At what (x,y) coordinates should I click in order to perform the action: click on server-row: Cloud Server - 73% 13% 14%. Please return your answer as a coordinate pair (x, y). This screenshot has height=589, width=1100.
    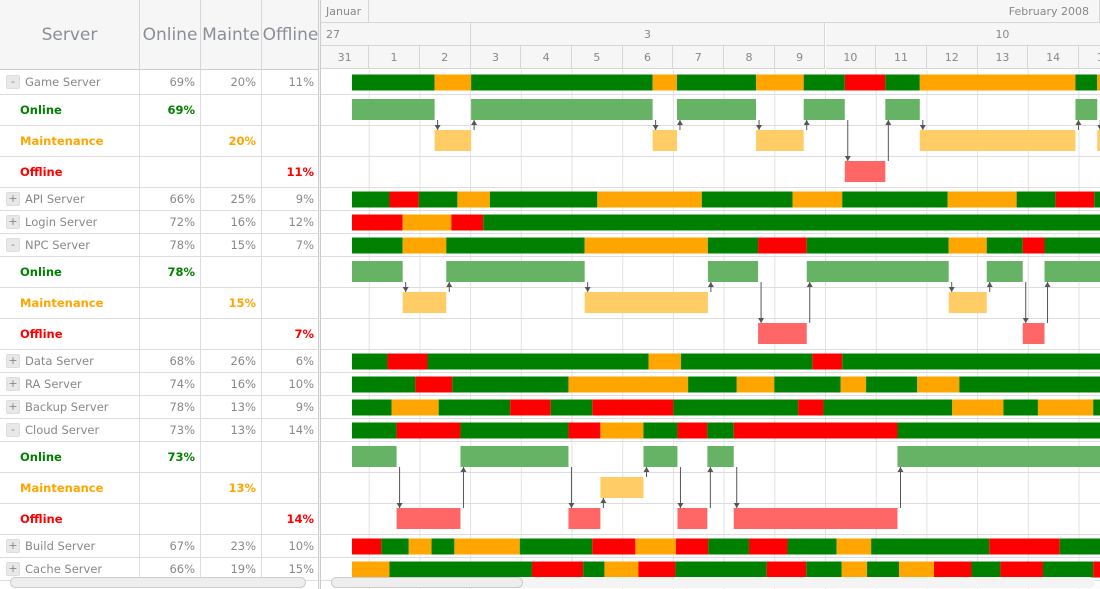
    Looking at the image, I should click on (160, 430).